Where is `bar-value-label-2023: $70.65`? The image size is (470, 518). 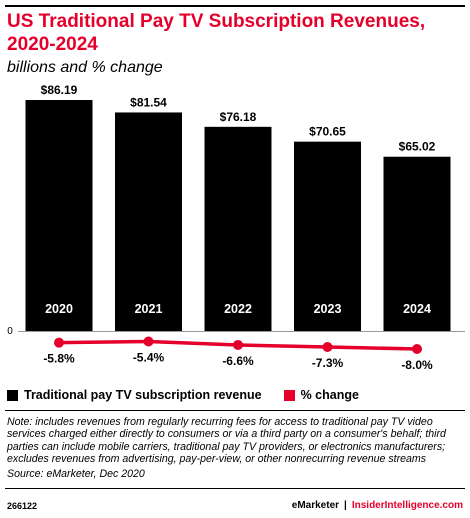 bar-value-label-2023: $70.65 is located at coordinates (327, 132).